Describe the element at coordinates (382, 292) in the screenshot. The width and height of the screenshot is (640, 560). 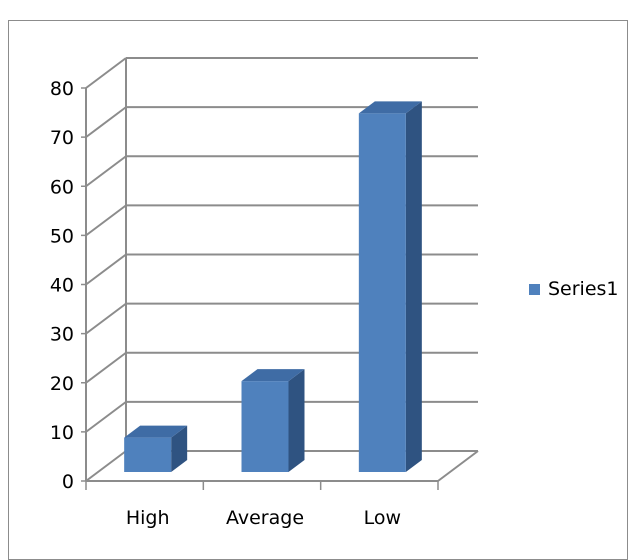
I see `bar-low` at that location.